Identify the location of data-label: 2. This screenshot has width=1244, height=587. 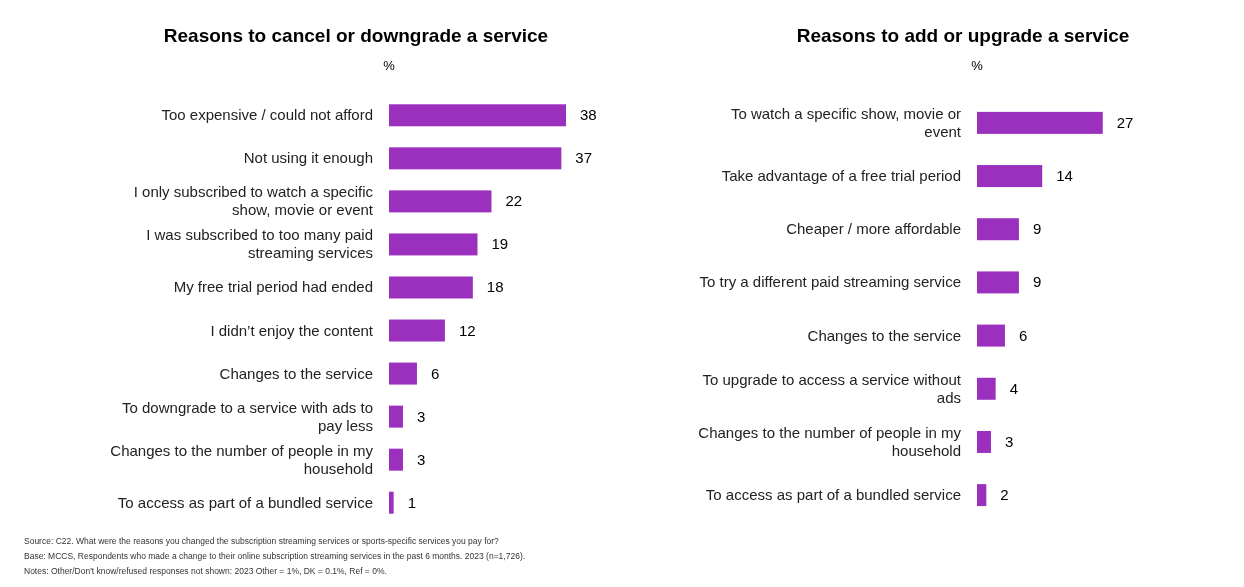
(1004, 495).